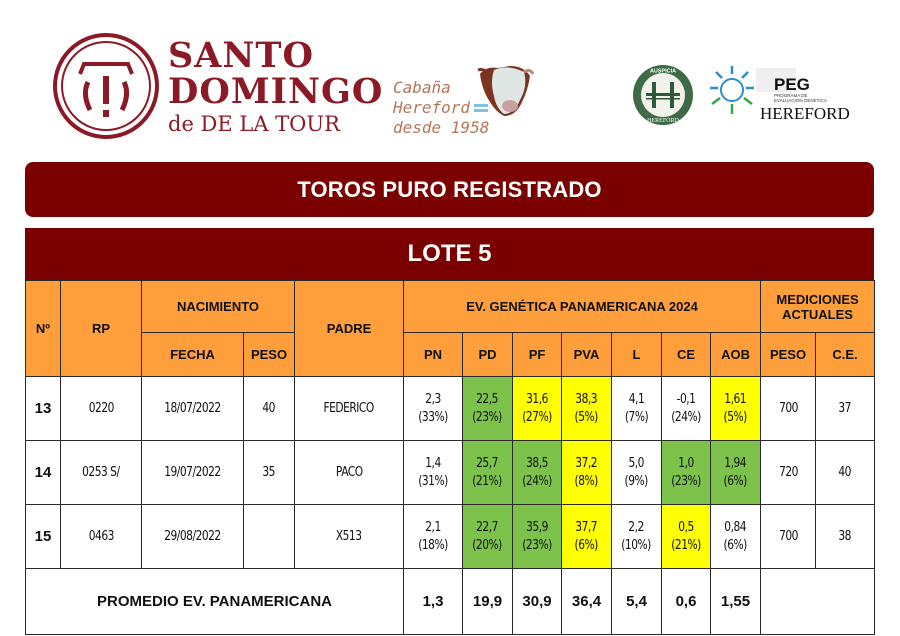  I want to click on svg-text: PEG, so click(792, 84).